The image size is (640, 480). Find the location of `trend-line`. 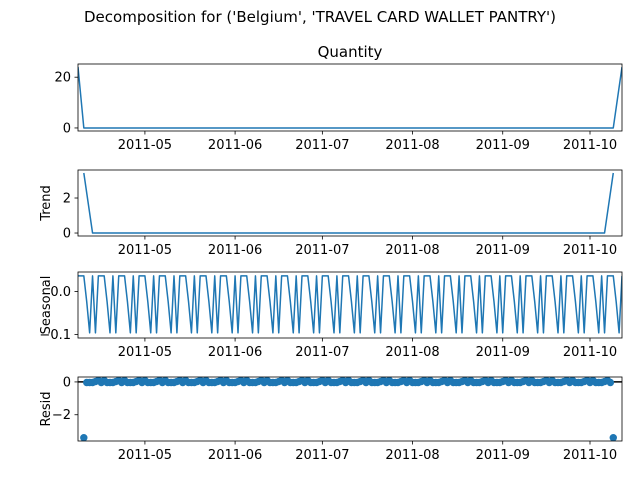

trend-line is located at coordinates (349, 203).